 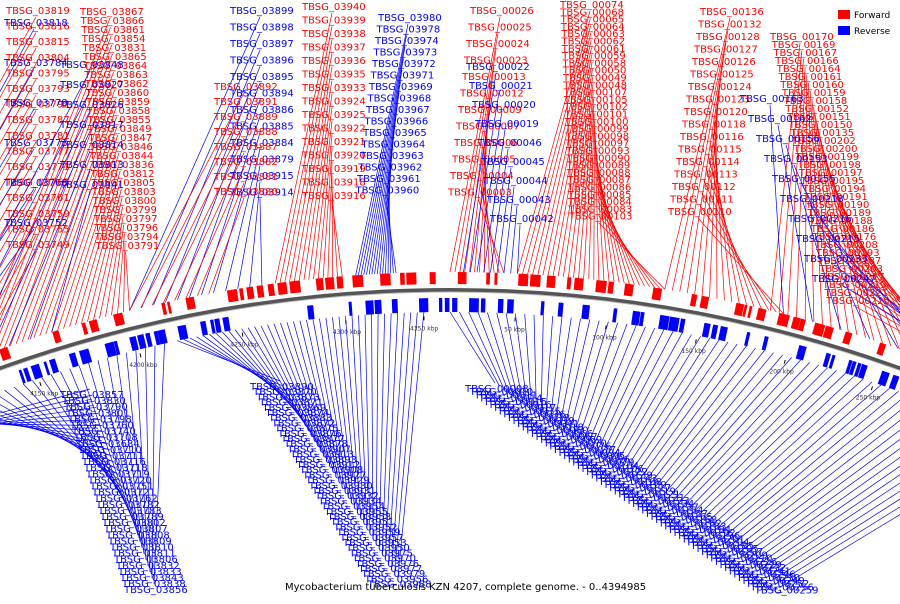 What do you see at coordinates (600, 217) in the screenshot?
I see `gene-label: TBSG_00103` at bounding box center [600, 217].